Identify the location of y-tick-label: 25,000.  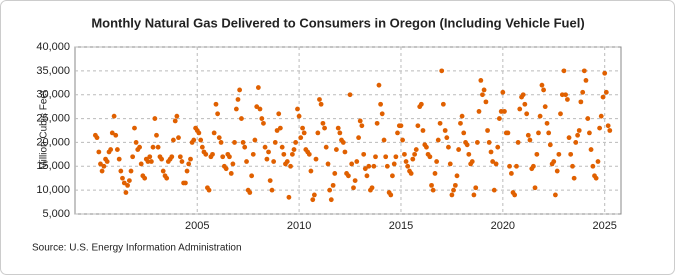
(53, 118).